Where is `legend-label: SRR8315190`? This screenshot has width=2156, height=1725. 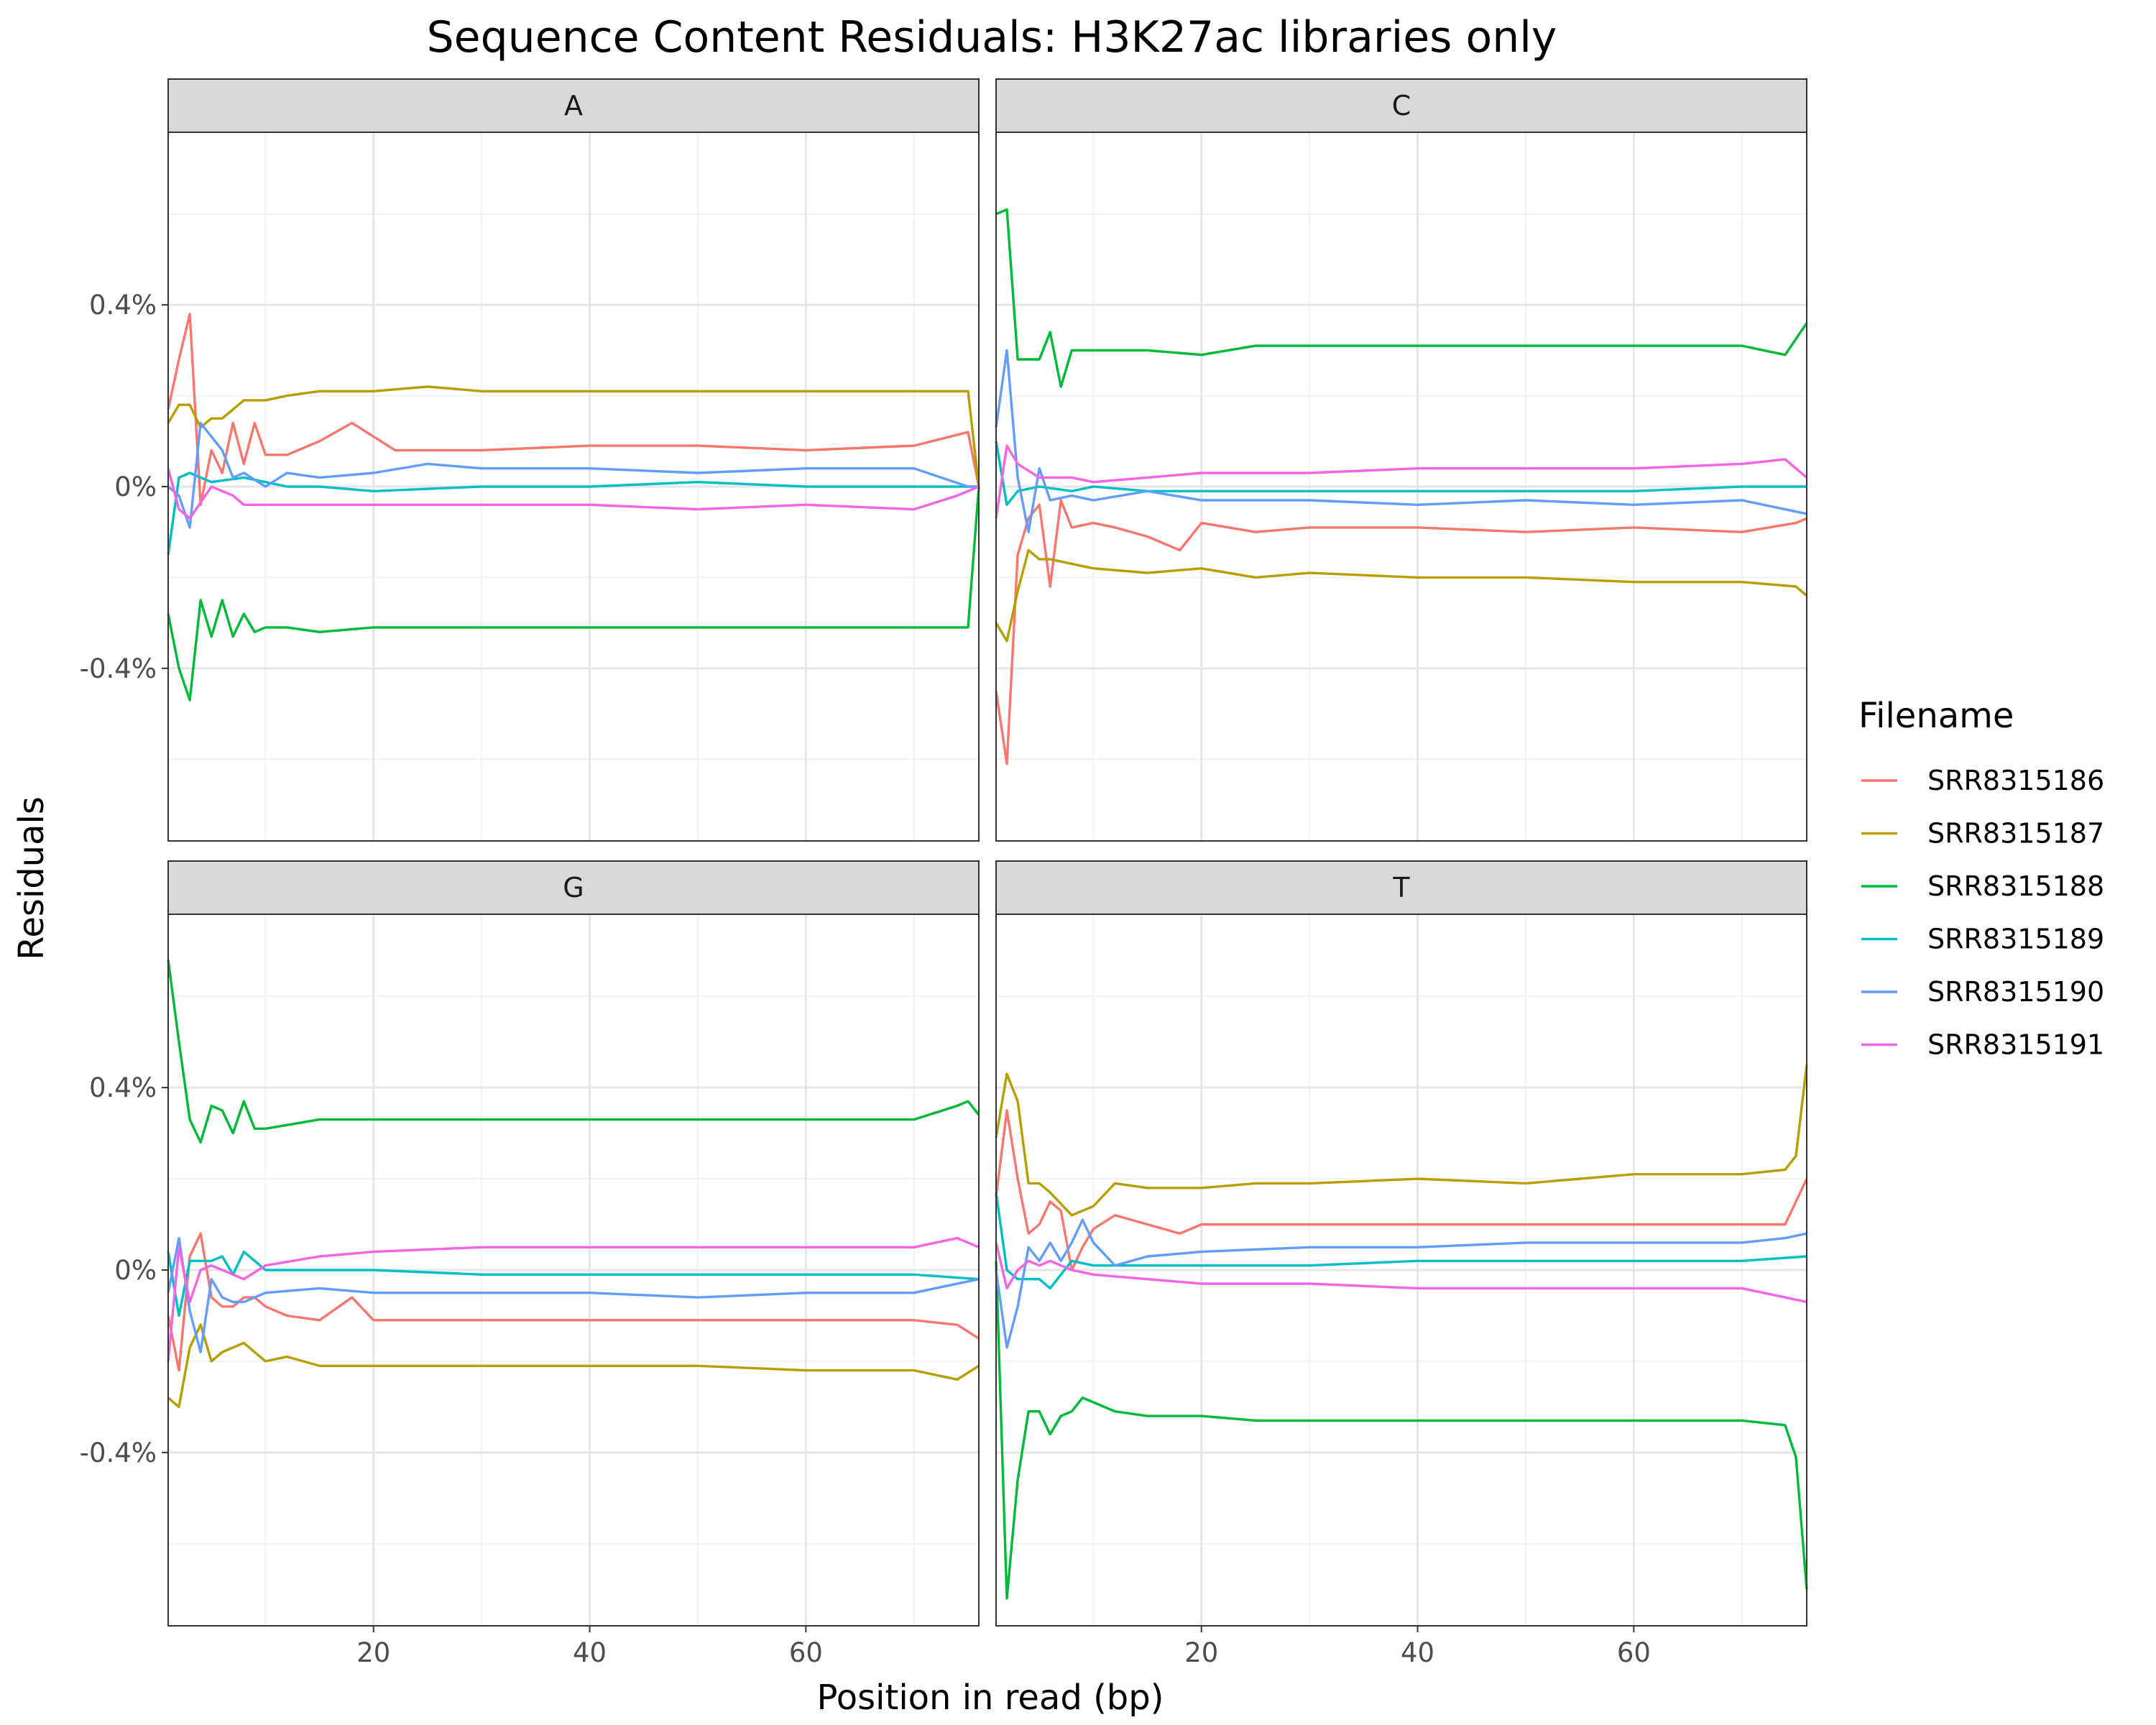 legend-label: SRR8315190 is located at coordinates (2016, 992).